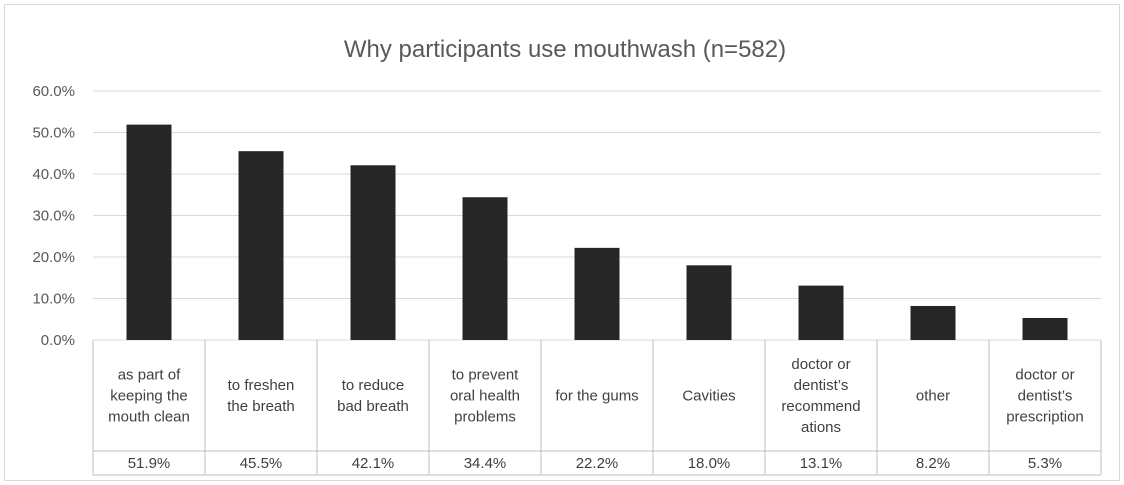 The image size is (1124, 485). Describe the element at coordinates (708, 396) in the screenshot. I see `category-label: Cavities` at that location.